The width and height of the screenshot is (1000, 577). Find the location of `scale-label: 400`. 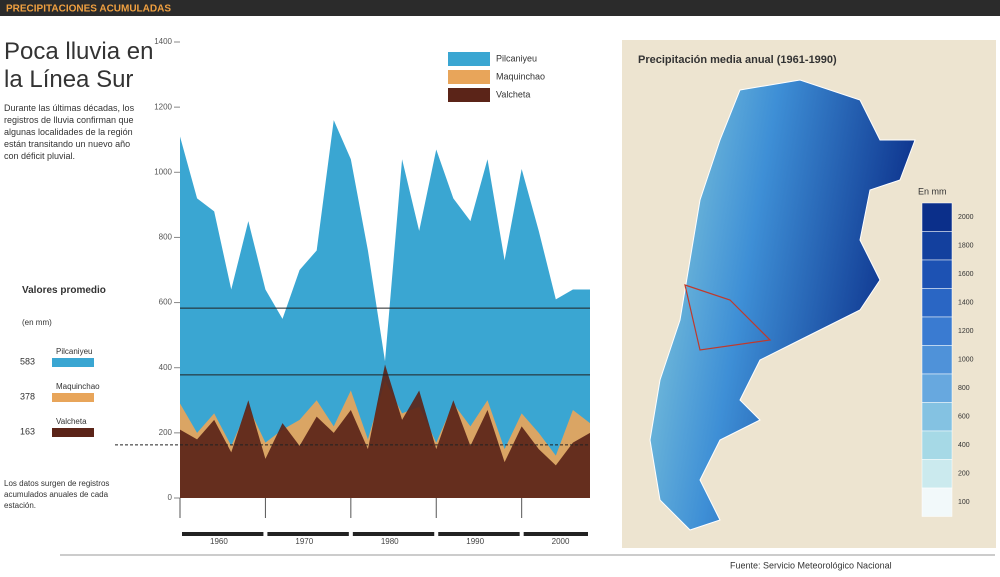

scale-label: 400 is located at coordinates (964, 445).